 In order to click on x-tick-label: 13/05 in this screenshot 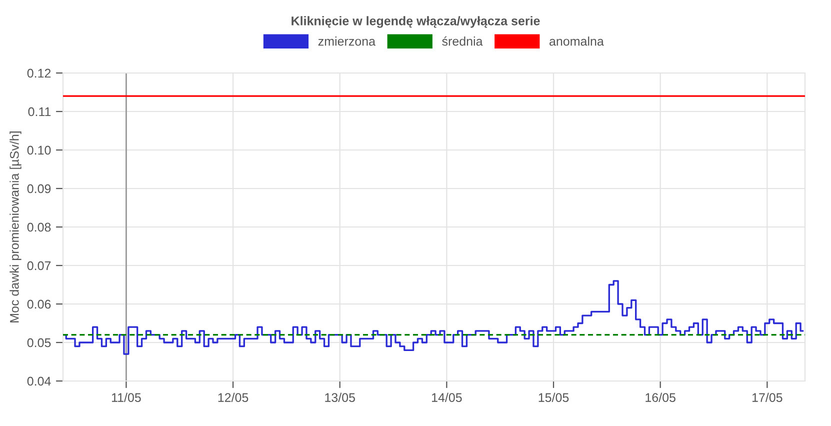, I will do `click(340, 397)`.